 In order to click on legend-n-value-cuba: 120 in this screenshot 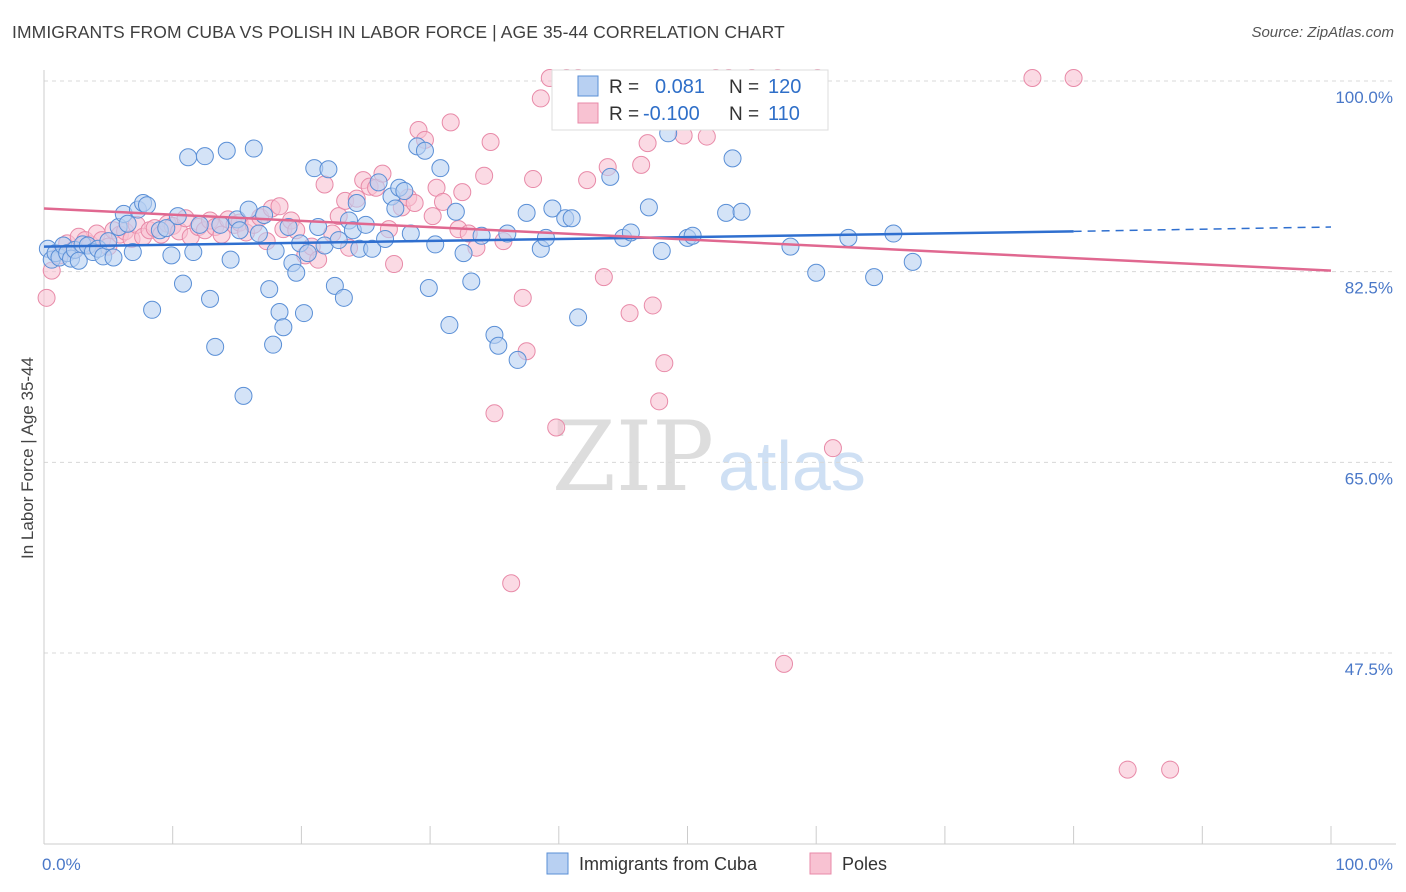, I will do `click(784, 87)`.